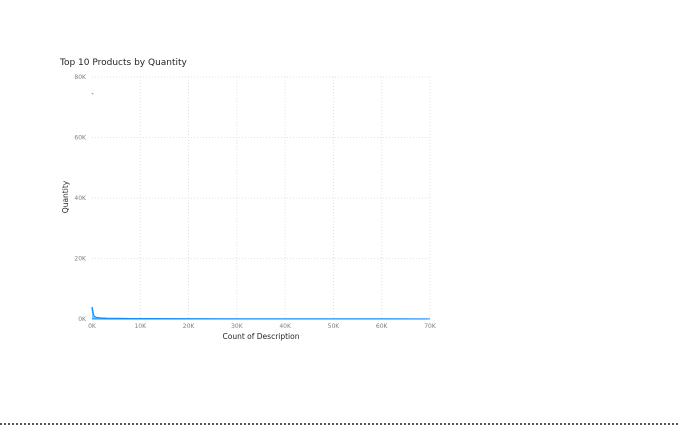 The width and height of the screenshot is (678, 427). I want to click on series-line, so click(261, 313).